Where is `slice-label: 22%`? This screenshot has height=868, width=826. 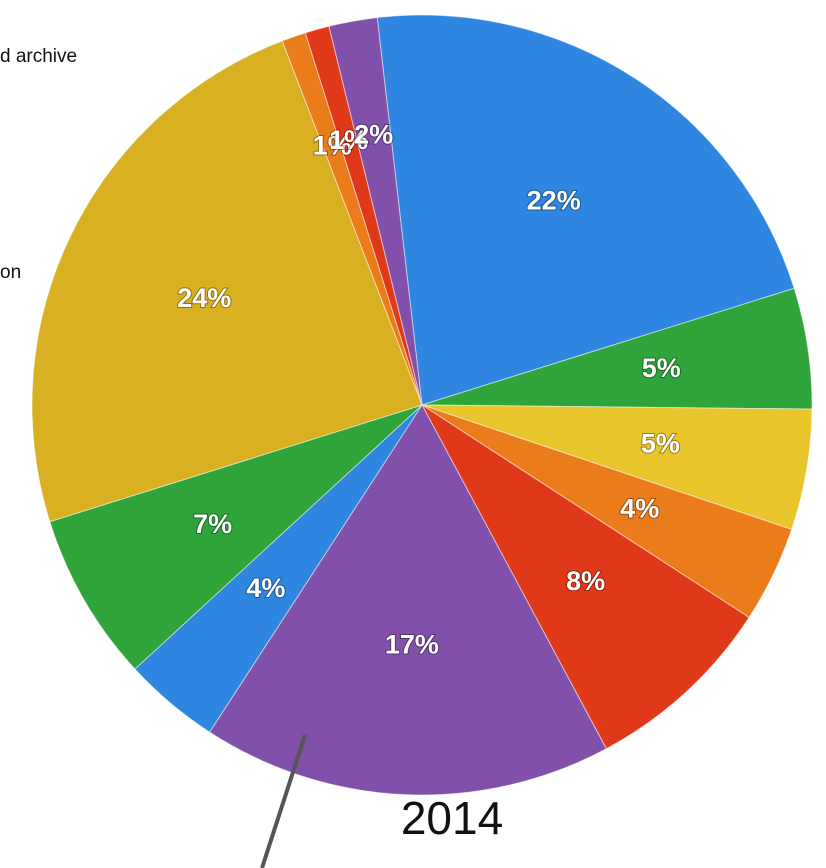 slice-label: 22% is located at coordinates (554, 200).